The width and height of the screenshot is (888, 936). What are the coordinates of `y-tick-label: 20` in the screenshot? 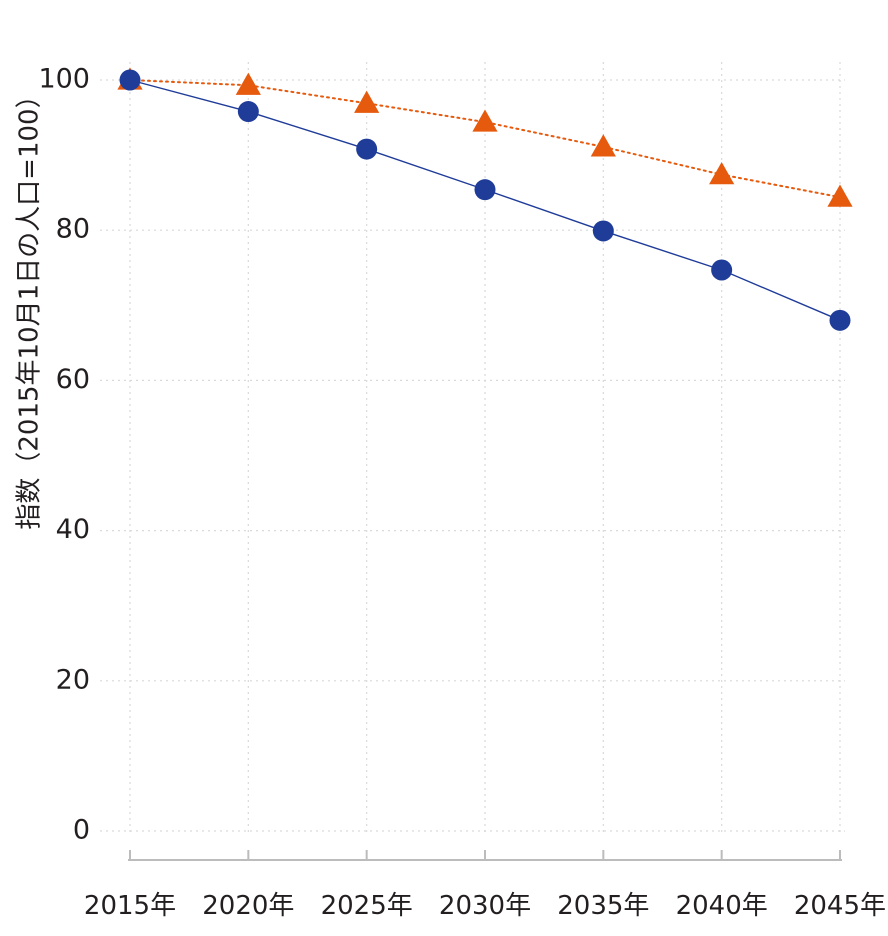 It's located at (73, 679).